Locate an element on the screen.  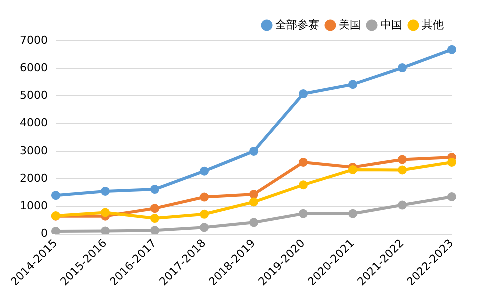
y-tick-label: 0 is located at coordinates (44, 233).